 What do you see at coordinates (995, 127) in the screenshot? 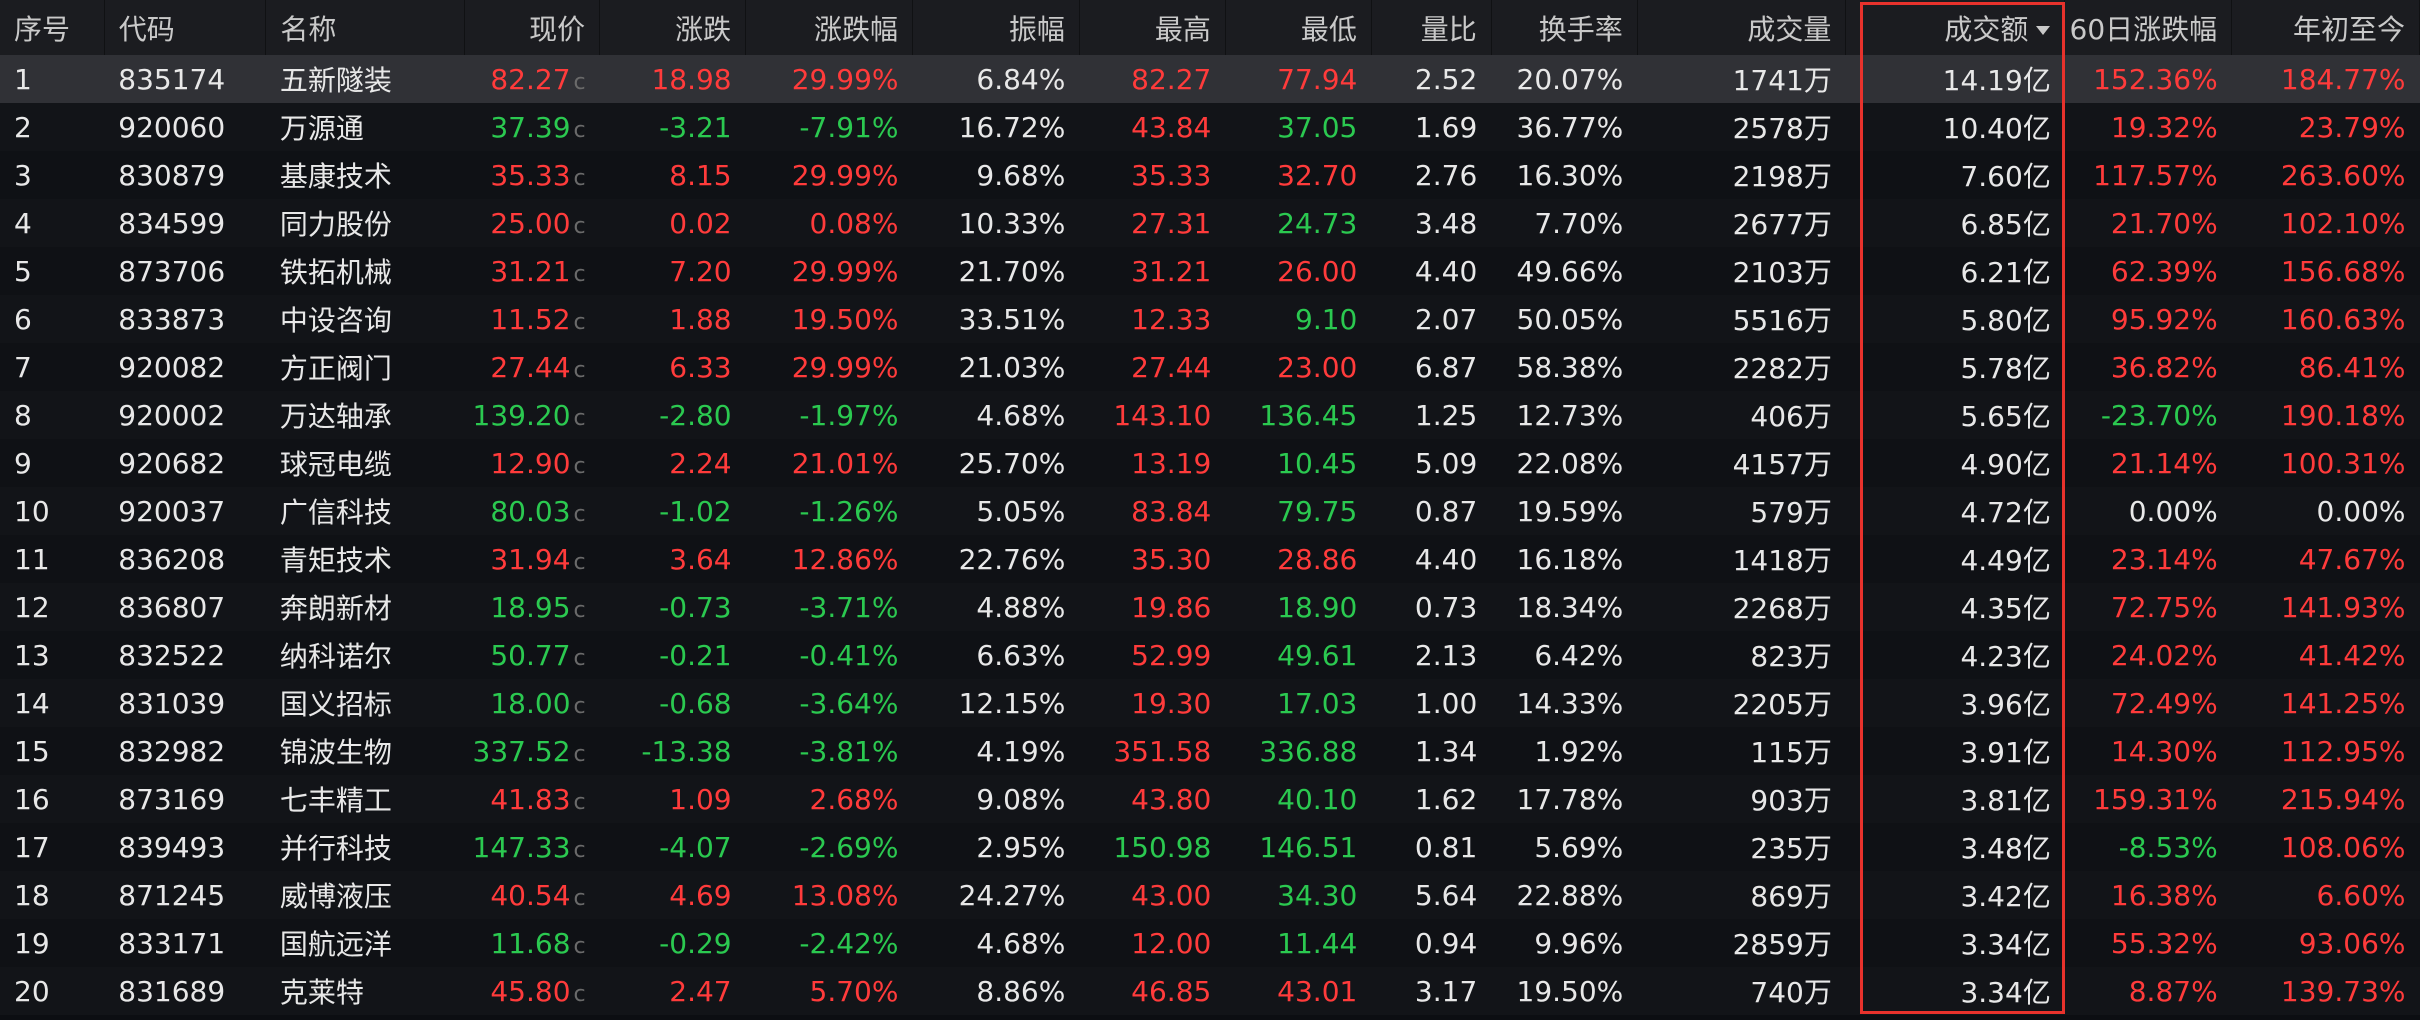
I see `cell-amplitude: 16.72%` at bounding box center [995, 127].